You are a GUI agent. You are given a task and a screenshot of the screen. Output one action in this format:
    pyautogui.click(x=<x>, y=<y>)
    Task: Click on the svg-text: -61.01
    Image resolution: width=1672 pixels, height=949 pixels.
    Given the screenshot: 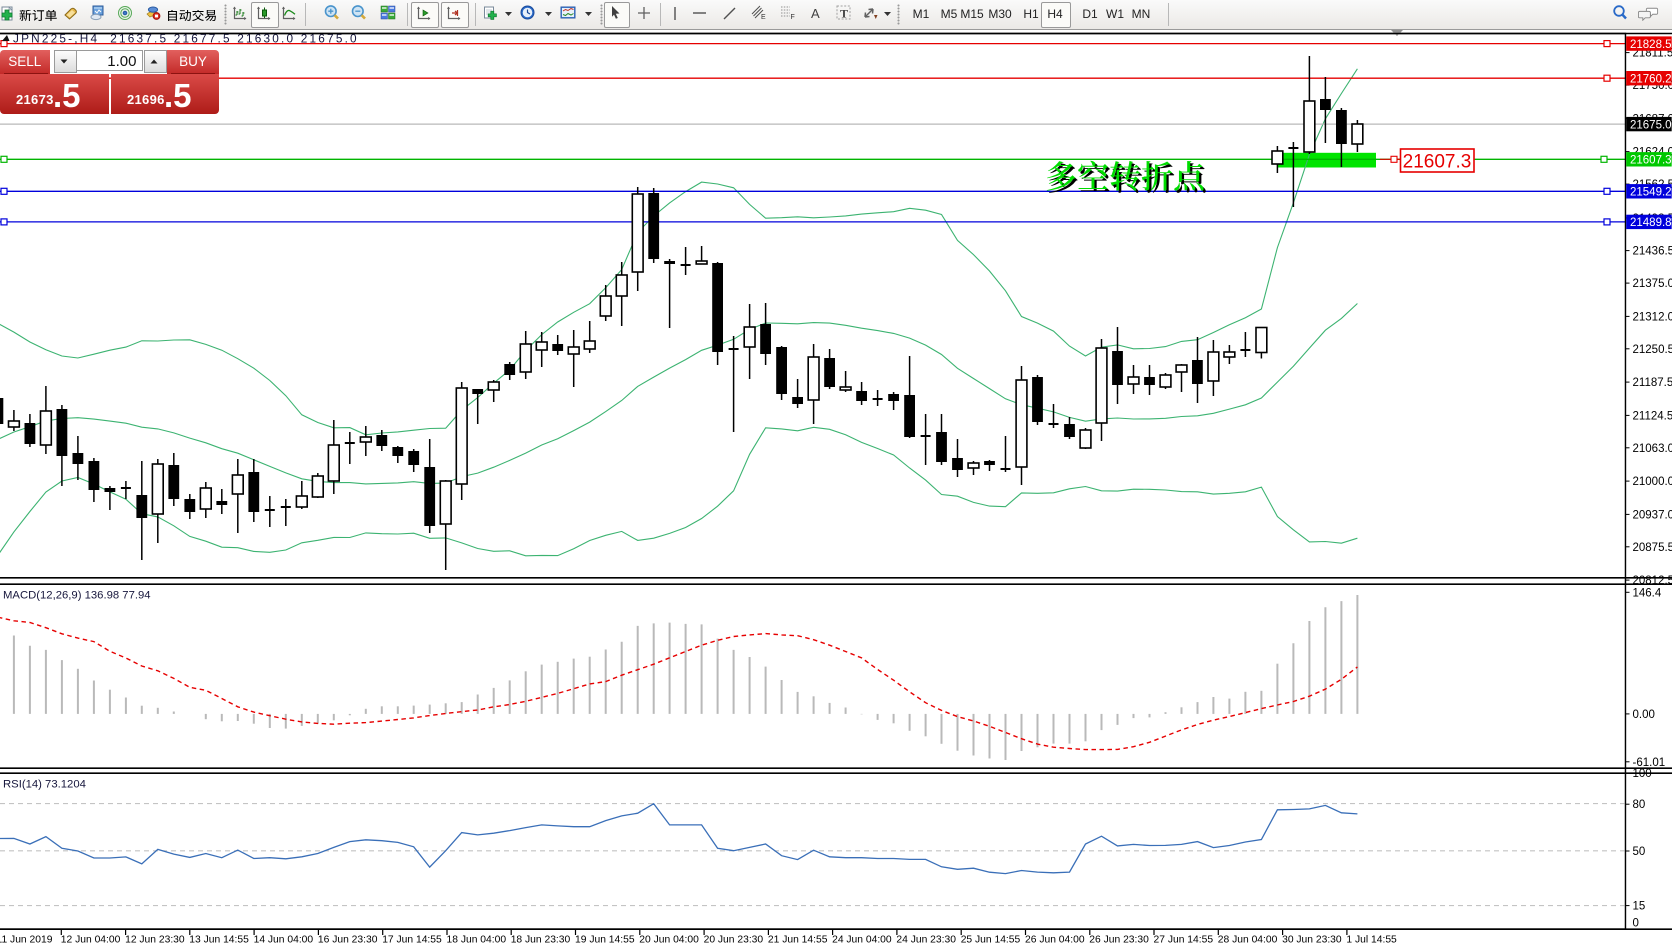 What is the action you would take?
    pyautogui.click(x=1649, y=763)
    